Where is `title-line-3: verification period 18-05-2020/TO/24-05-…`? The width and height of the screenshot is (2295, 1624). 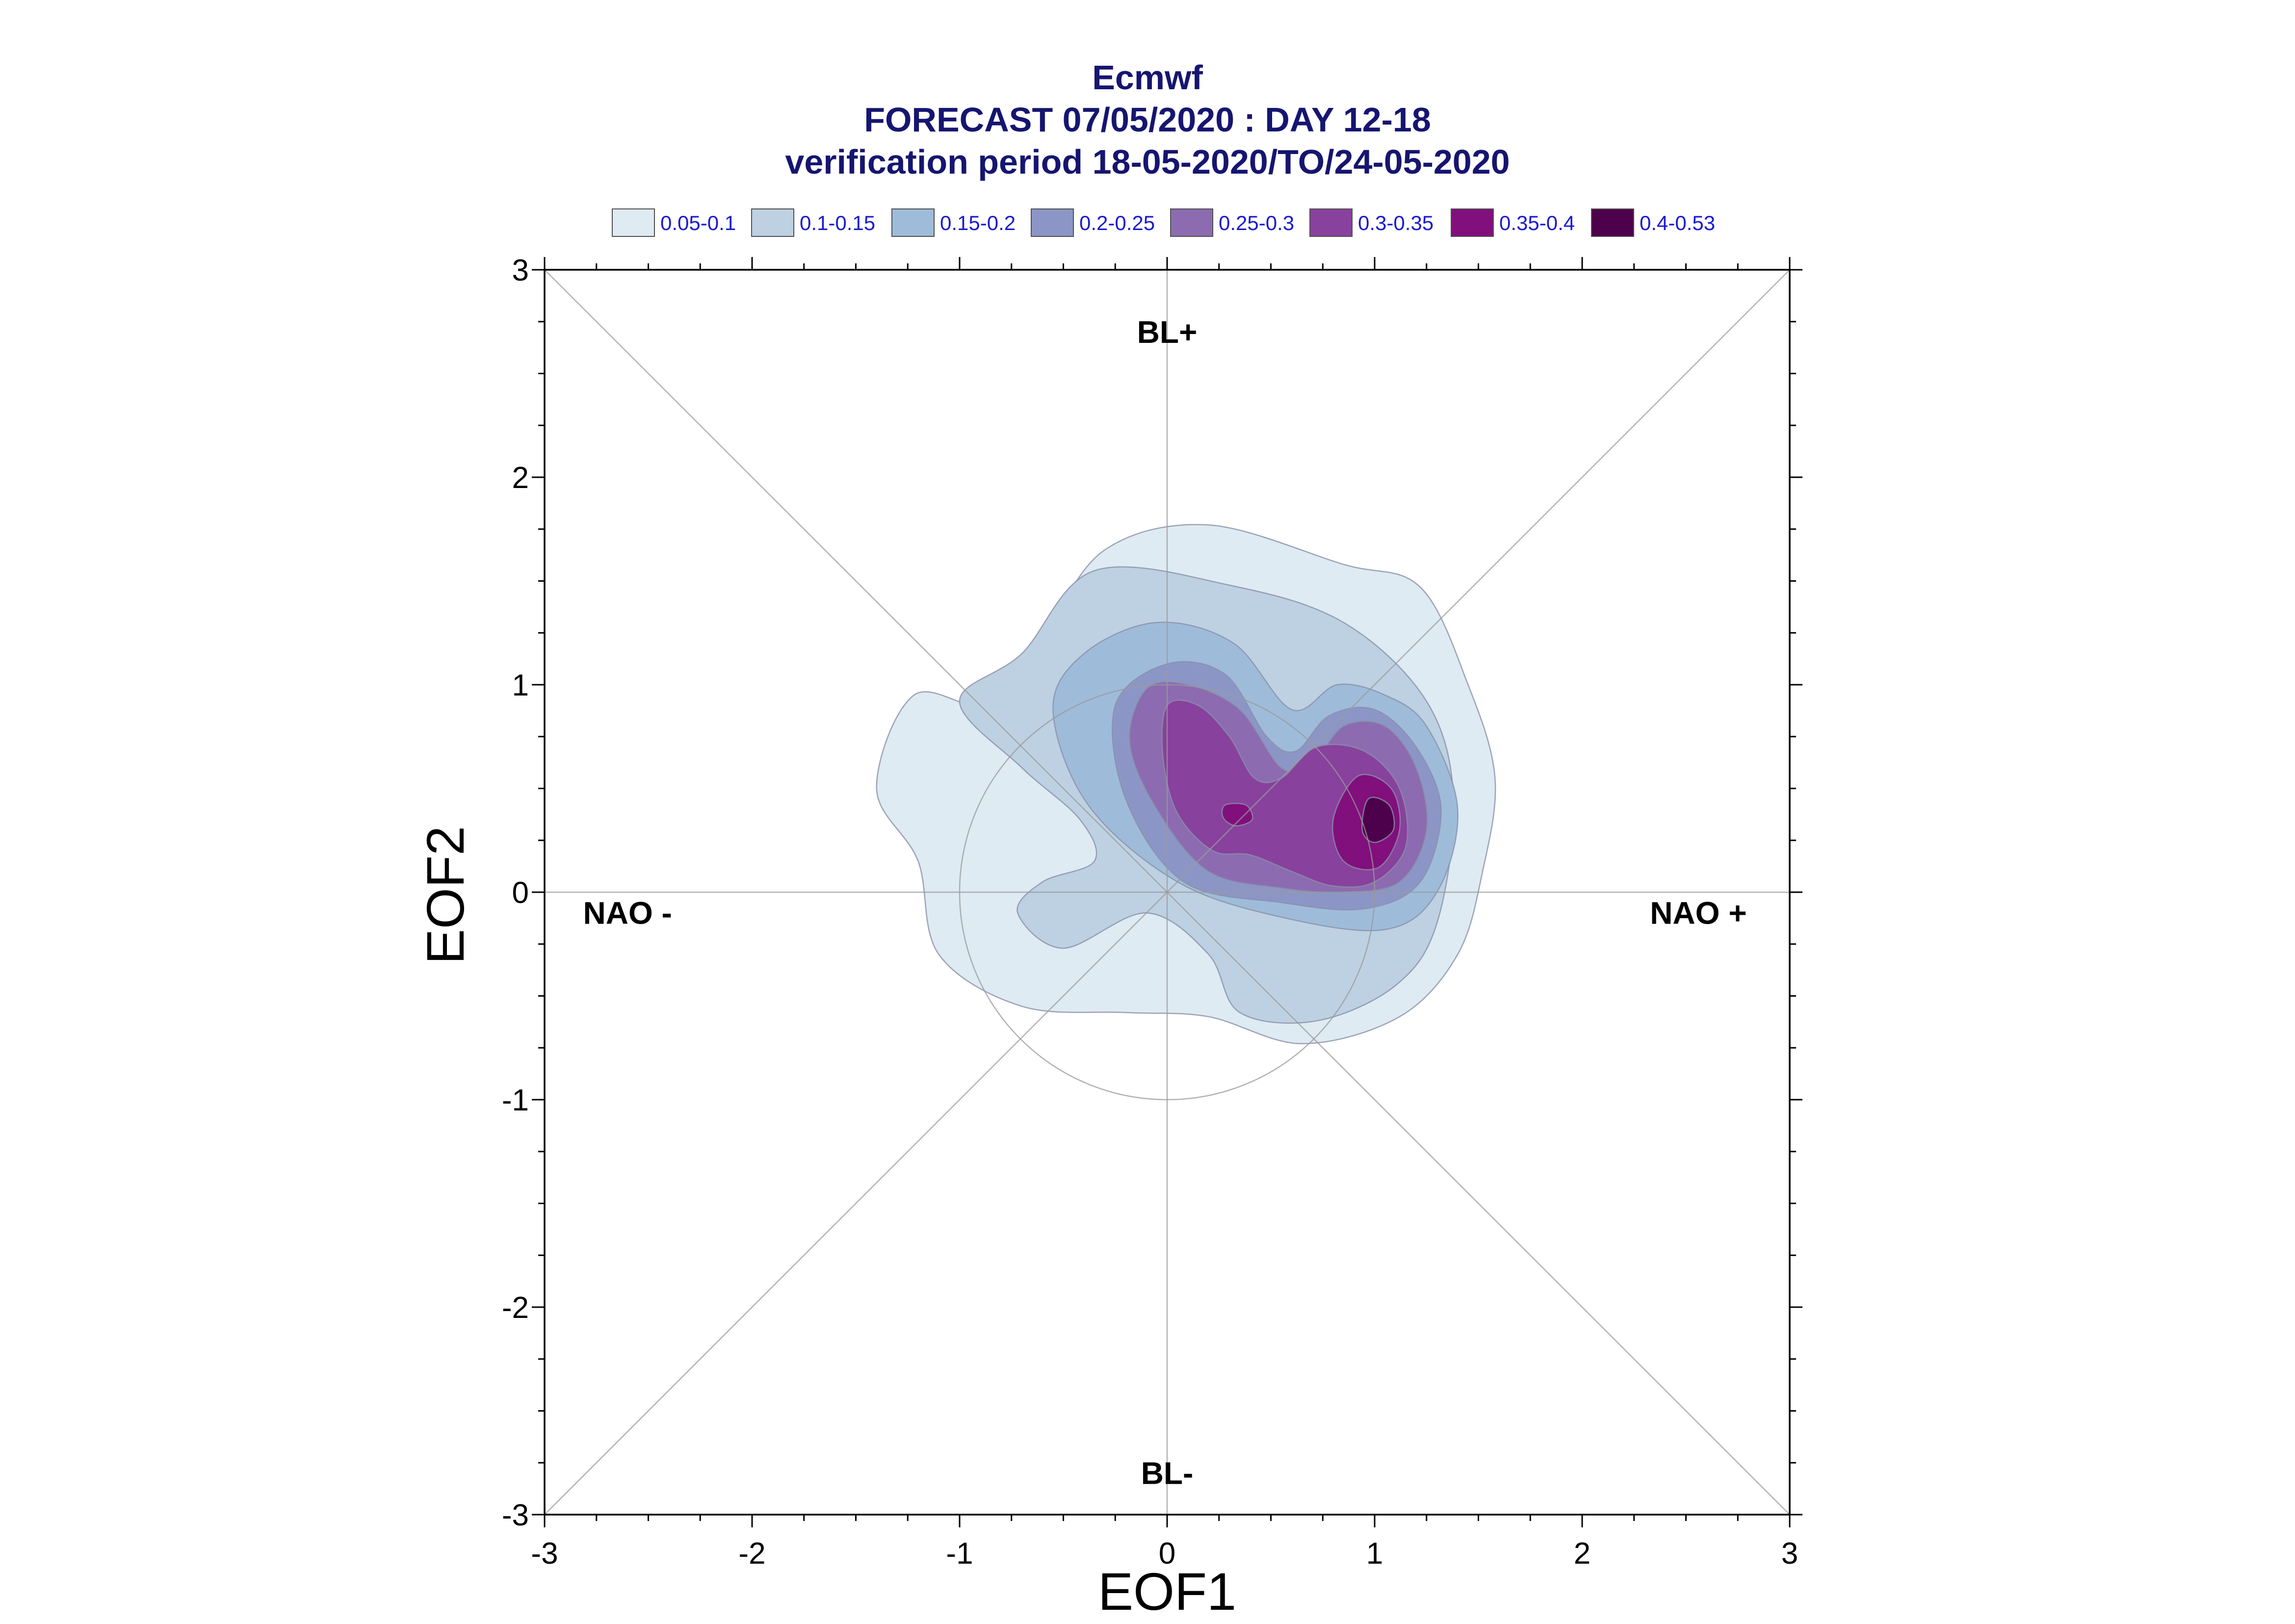 title-line-3: verification period 18-05-2020/TO/24-05-… is located at coordinates (1147, 162).